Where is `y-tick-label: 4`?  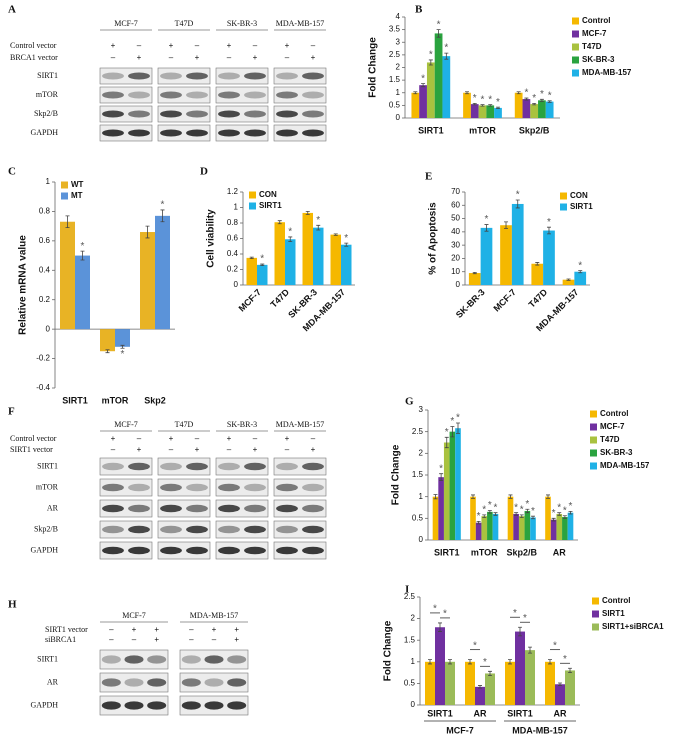
y-tick-label: 4 is located at coordinates (398, 16).